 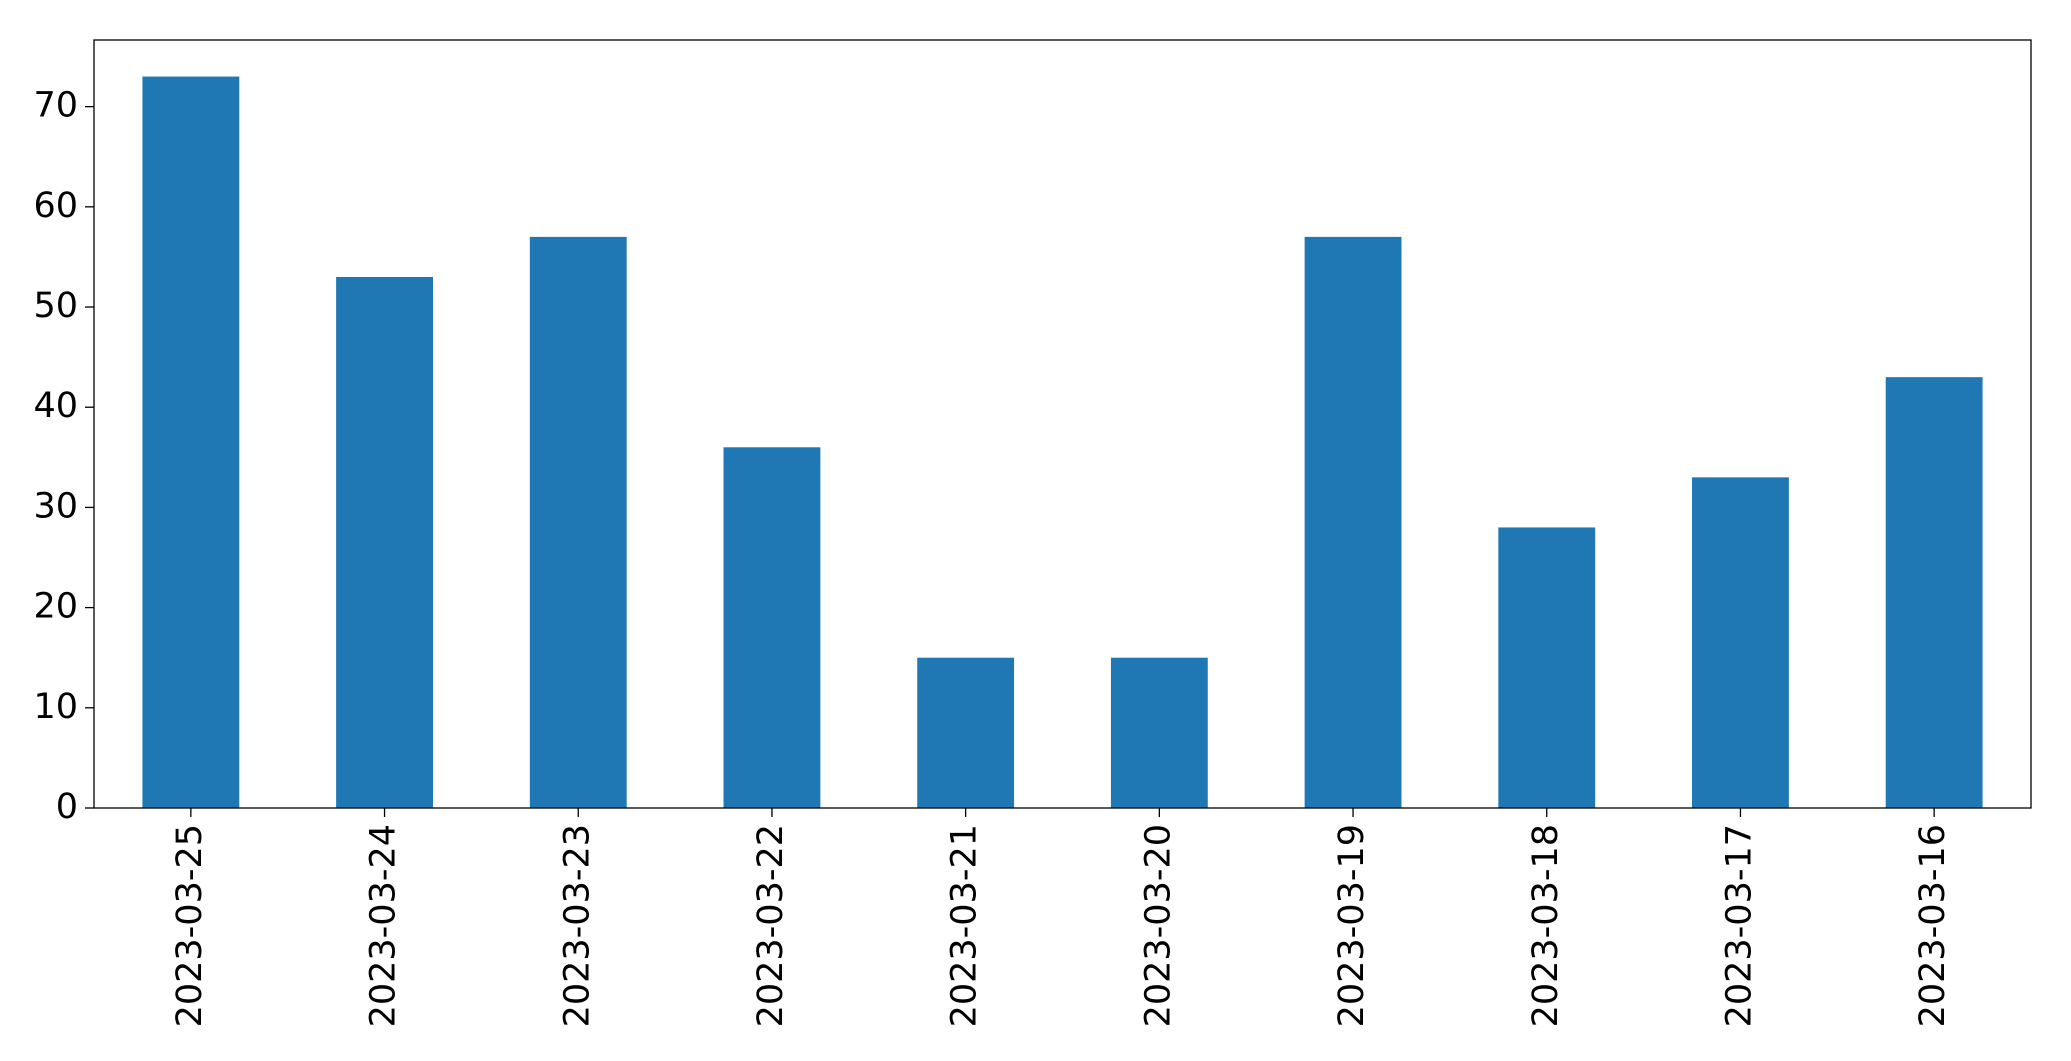 What do you see at coordinates (384, 925) in the screenshot?
I see `x-tick-label: 2023-03-24` at bounding box center [384, 925].